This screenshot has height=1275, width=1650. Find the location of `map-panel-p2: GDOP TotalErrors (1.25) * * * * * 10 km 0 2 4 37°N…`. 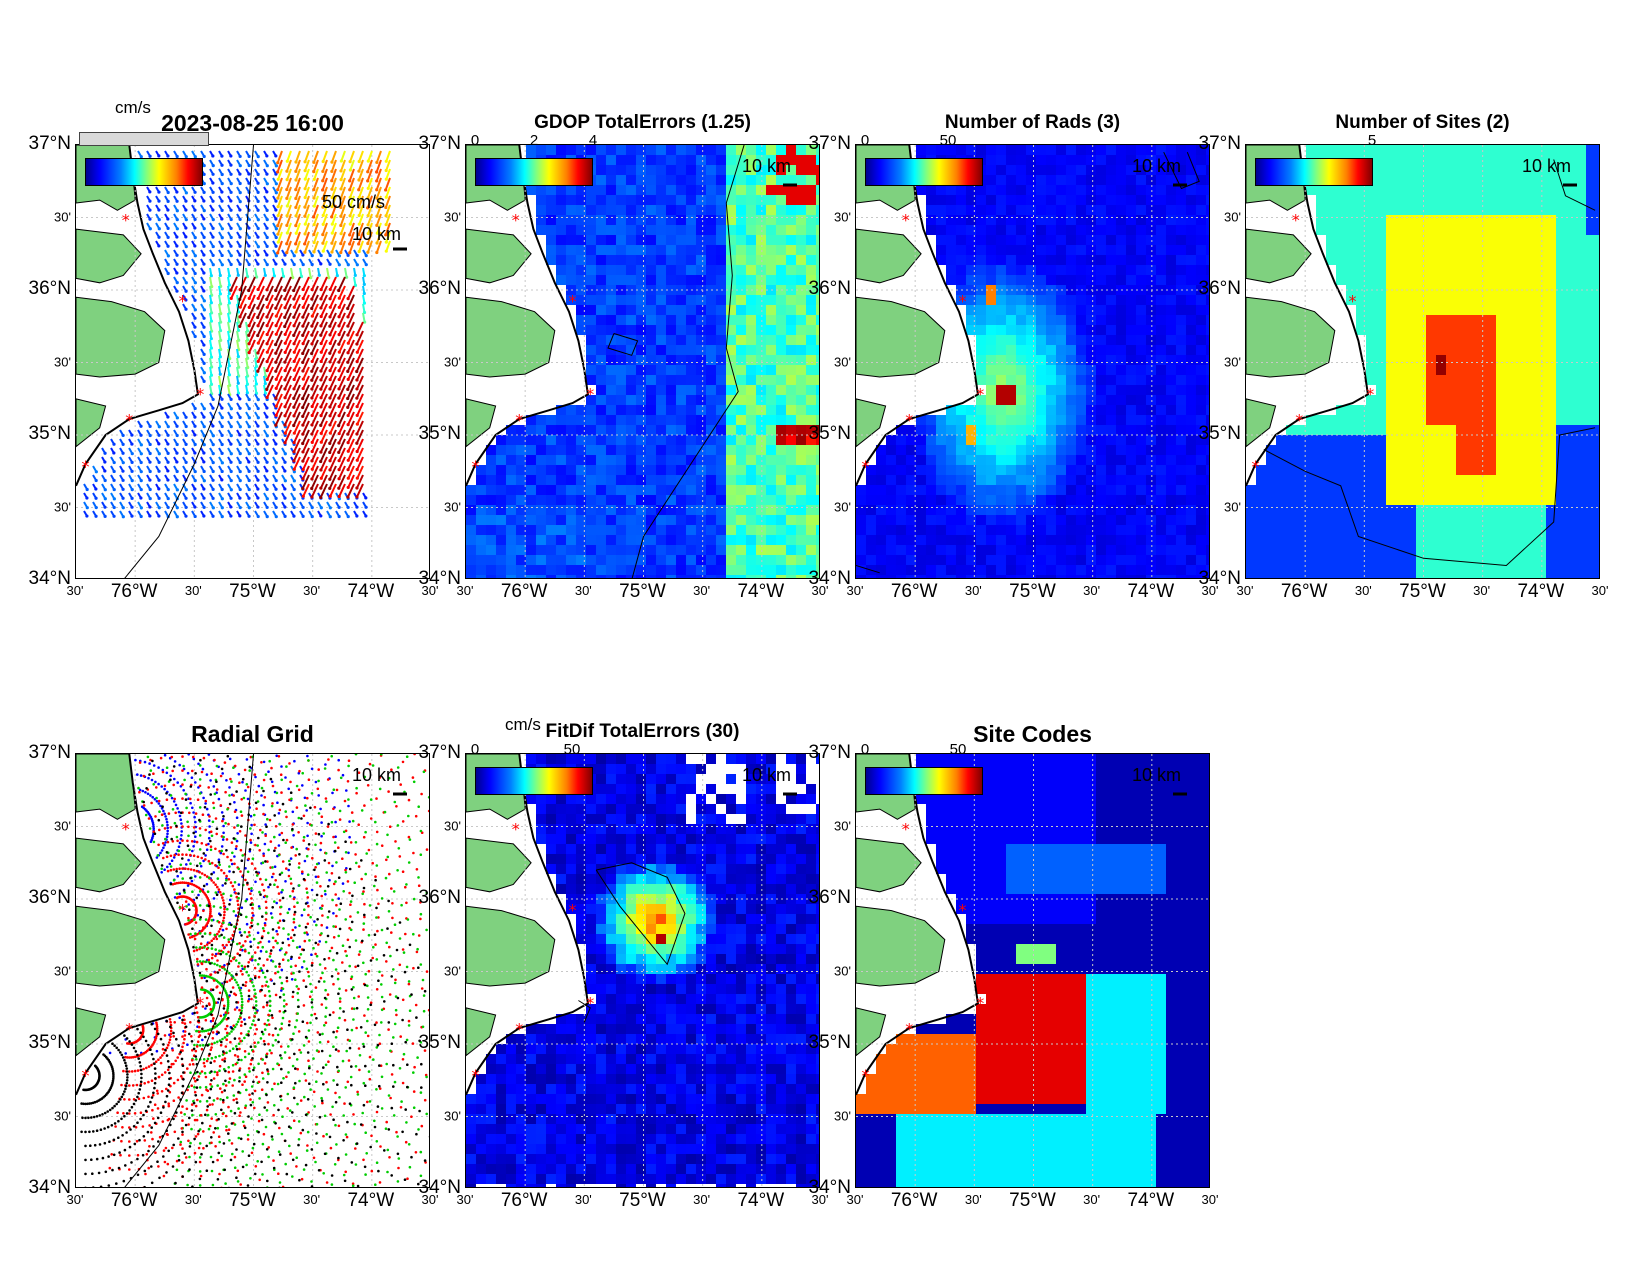

map-panel-p2: GDOP TotalErrors (1.25) * * * * * 10 km 0 2 4 37°N… is located at coordinates (624, 357).